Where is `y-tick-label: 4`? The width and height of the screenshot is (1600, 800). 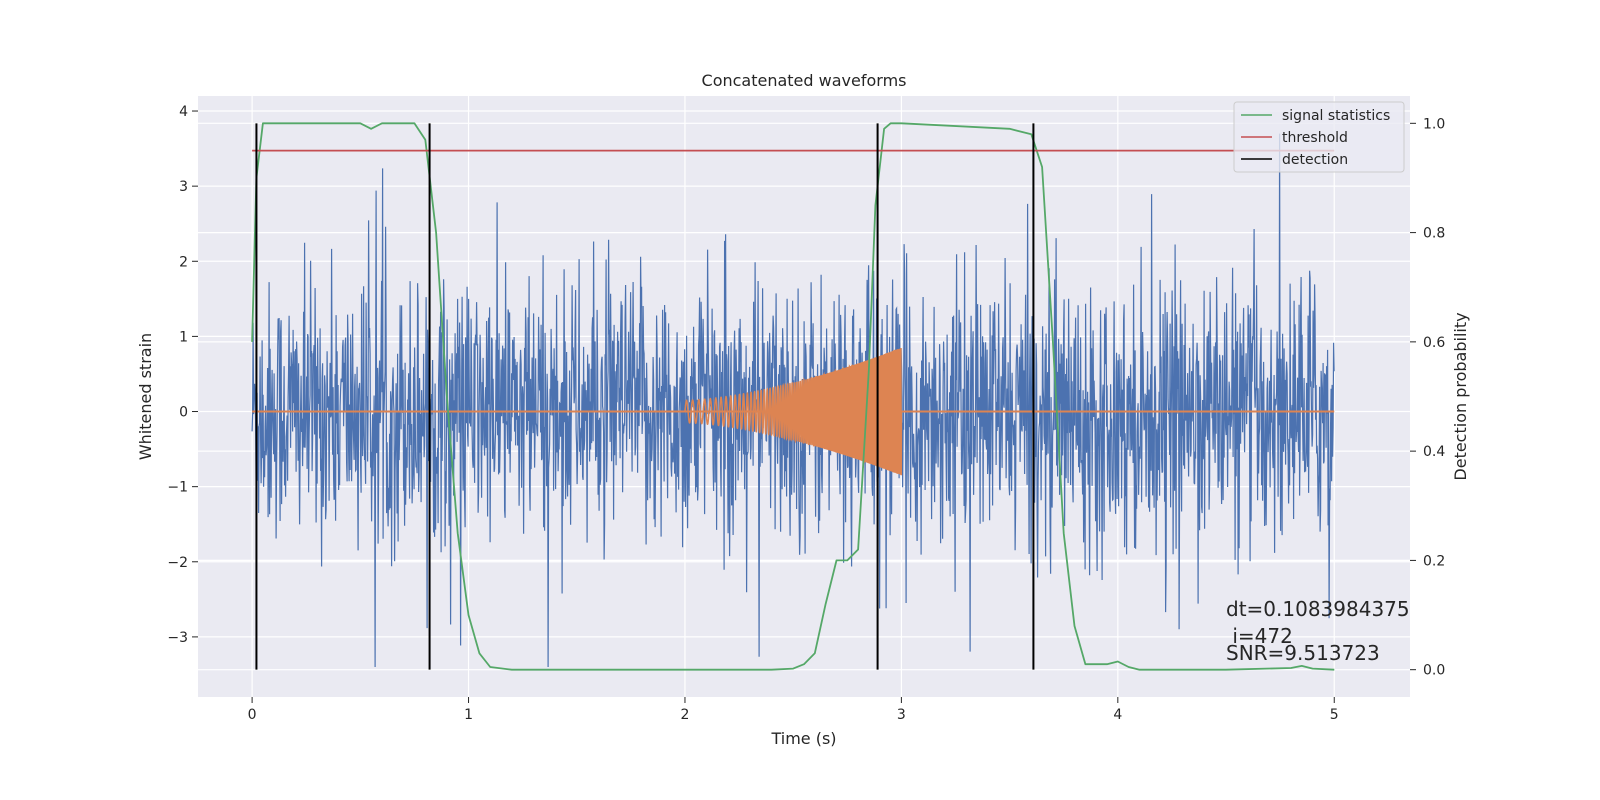 y-tick-label: 4 is located at coordinates (183, 112).